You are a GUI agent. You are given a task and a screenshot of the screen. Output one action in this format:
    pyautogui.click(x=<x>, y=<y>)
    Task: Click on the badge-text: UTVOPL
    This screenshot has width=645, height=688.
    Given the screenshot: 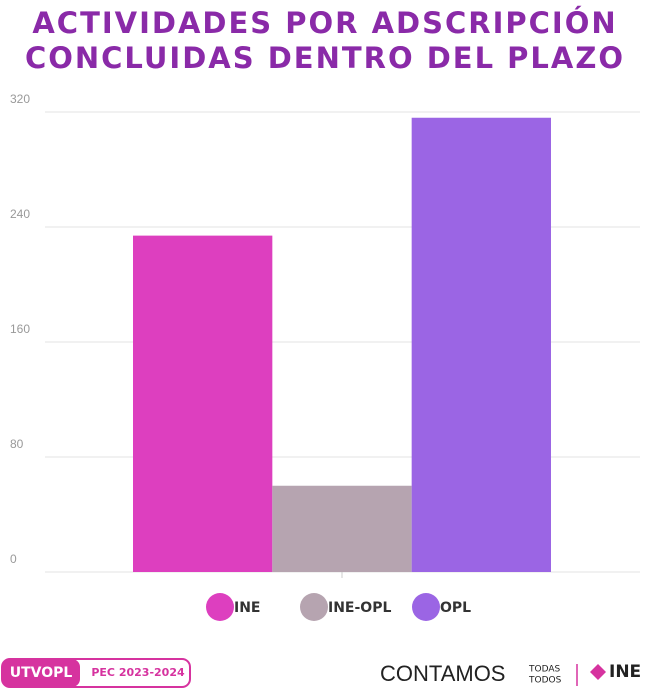 What is the action you would take?
    pyautogui.click(x=41, y=673)
    